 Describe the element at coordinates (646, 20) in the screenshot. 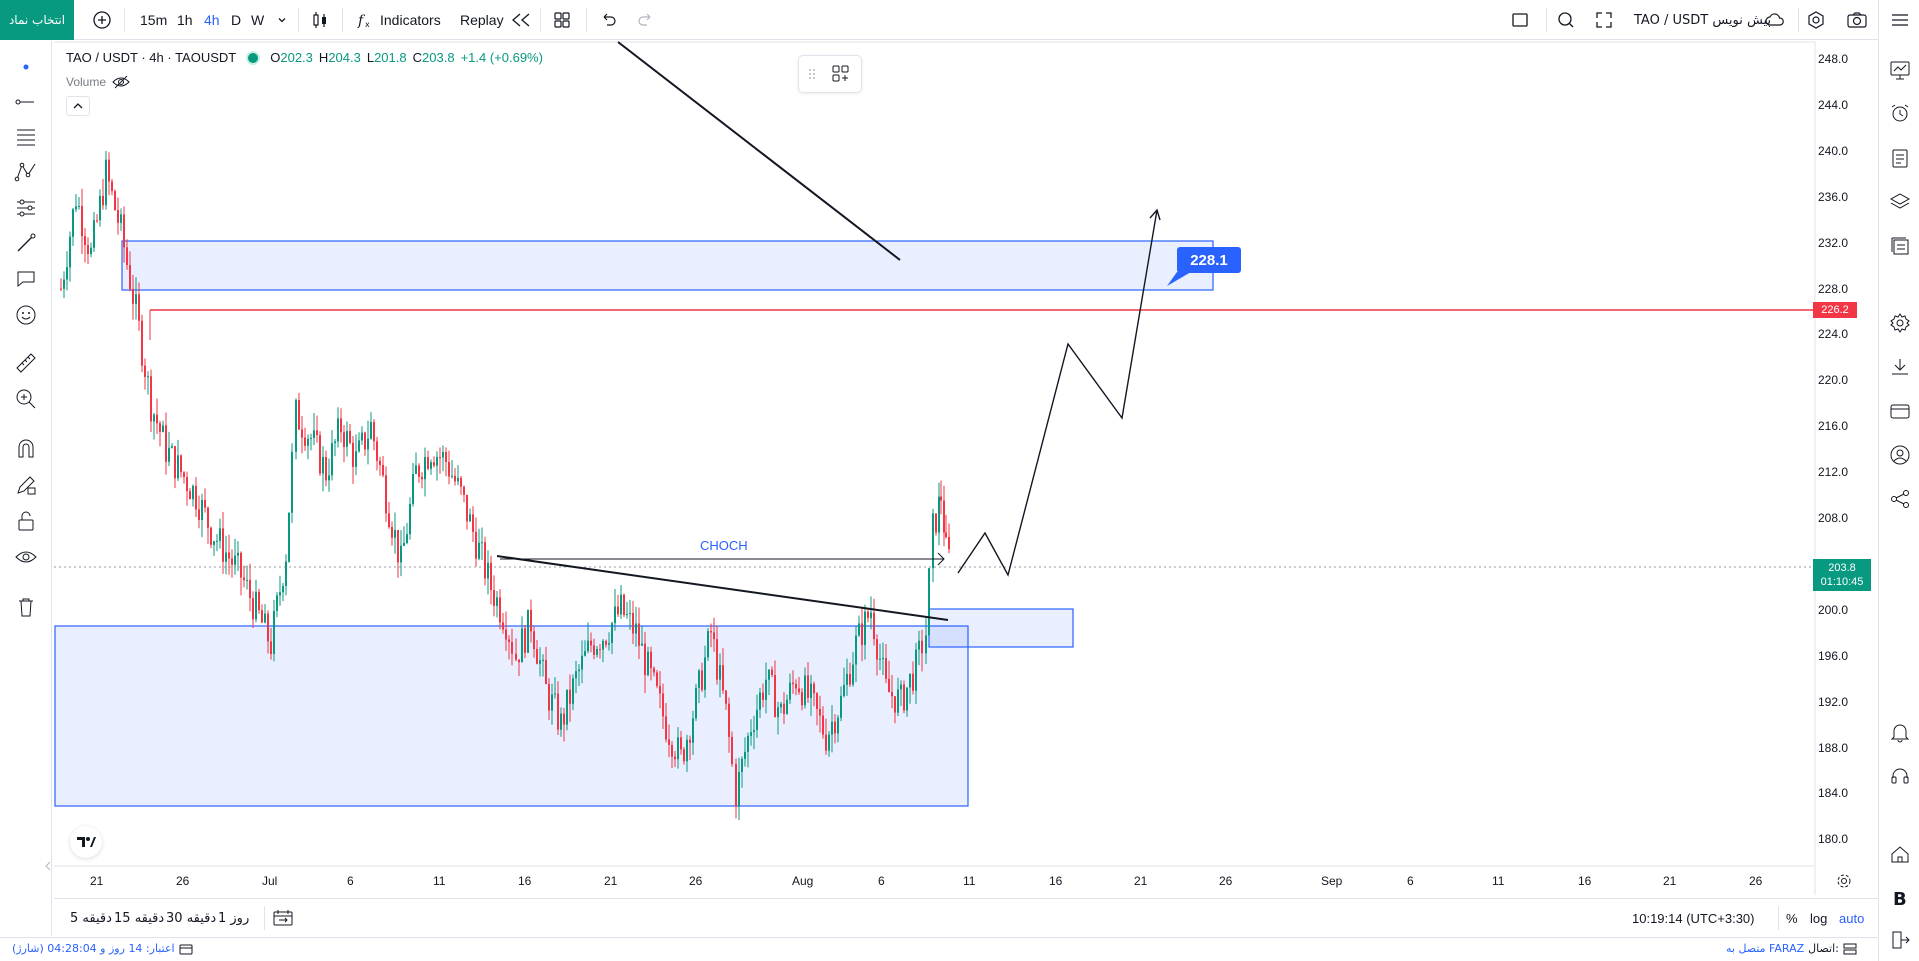

I see `redo-button` at that location.